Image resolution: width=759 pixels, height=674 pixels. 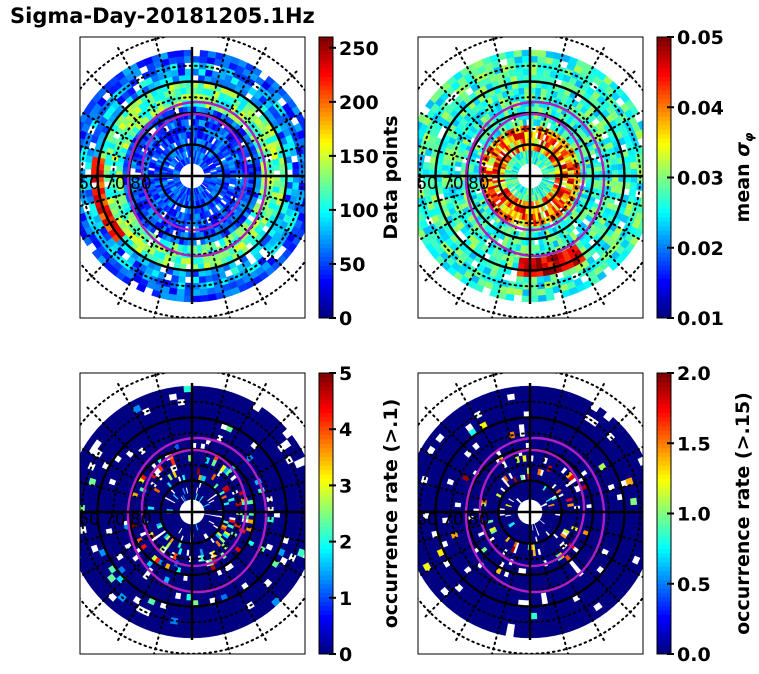 I want to click on latitude-label: 60, so click(x=427, y=184).